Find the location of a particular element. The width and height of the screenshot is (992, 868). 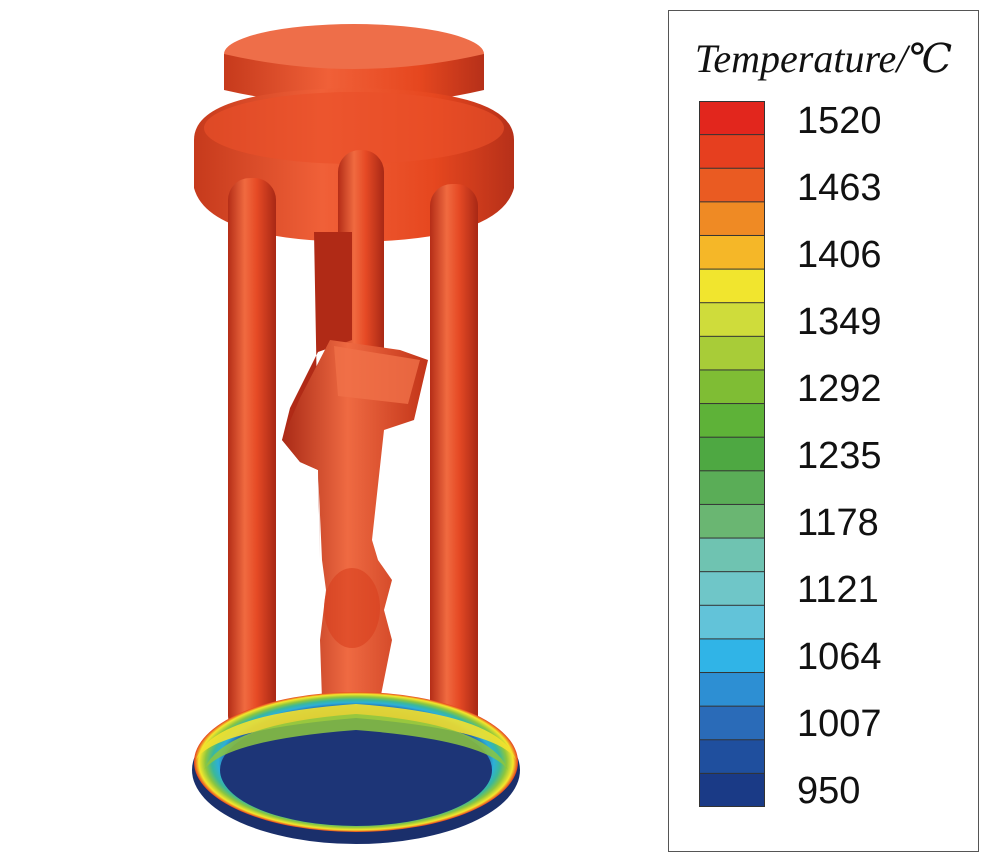

color-bar-frame is located at coordinates (732, 454).